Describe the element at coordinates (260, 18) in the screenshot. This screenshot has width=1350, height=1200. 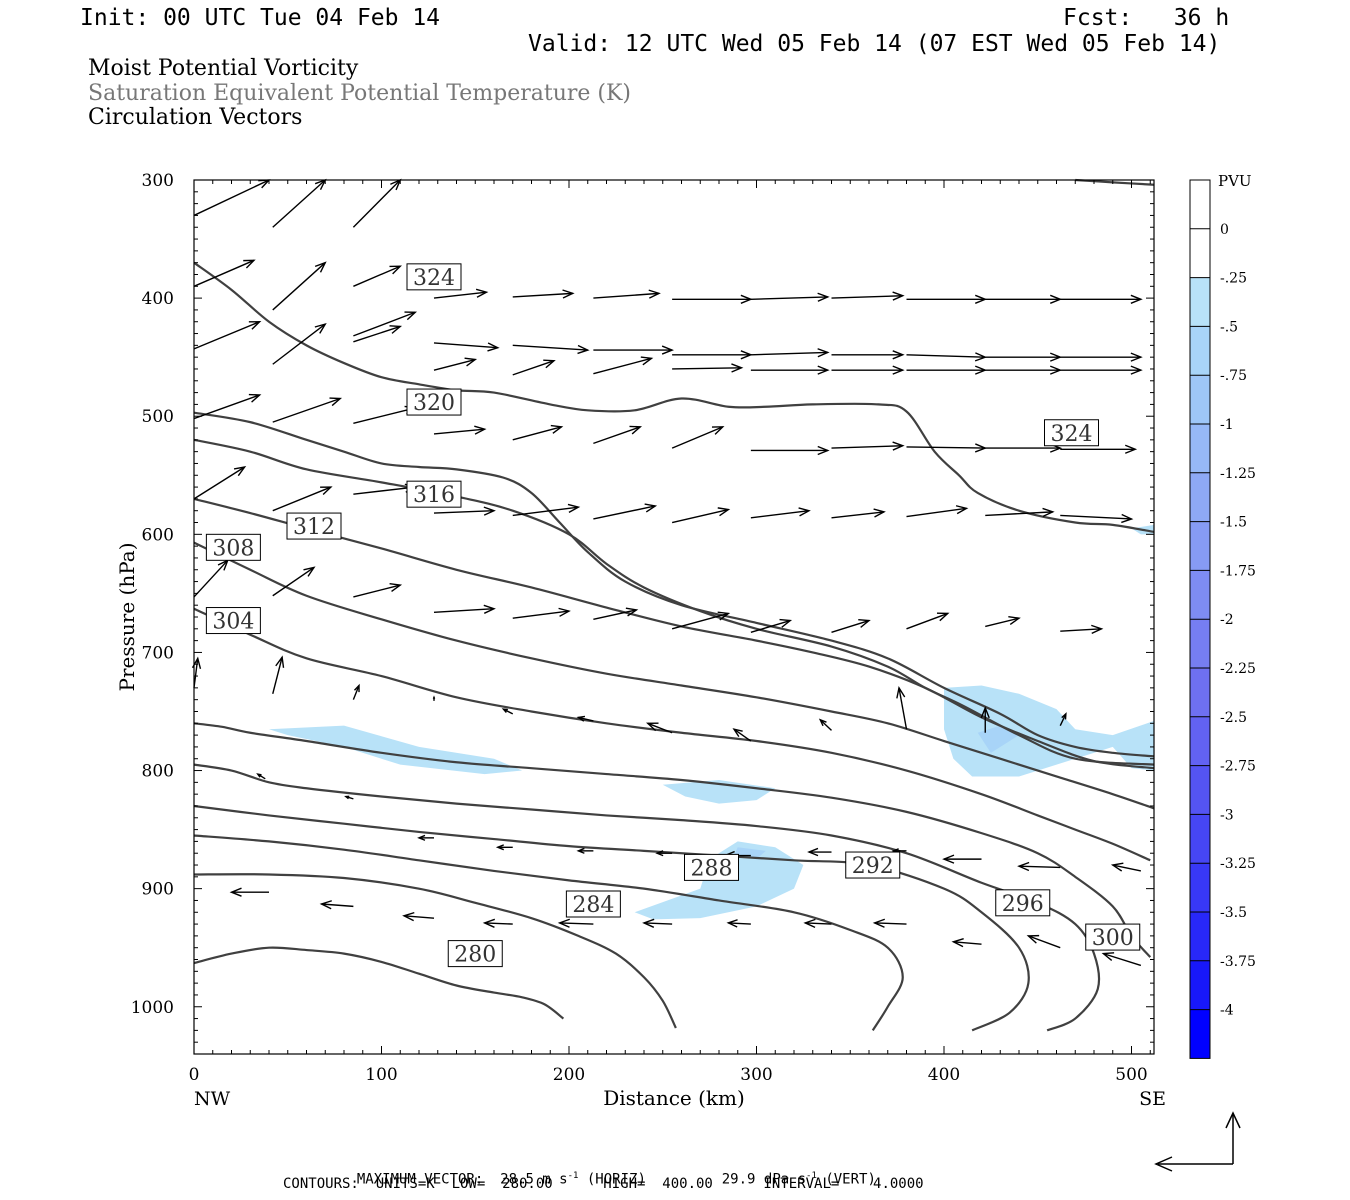
I see `init-time: Init: 00 UTC Tue 04 Feb 14` at that location.